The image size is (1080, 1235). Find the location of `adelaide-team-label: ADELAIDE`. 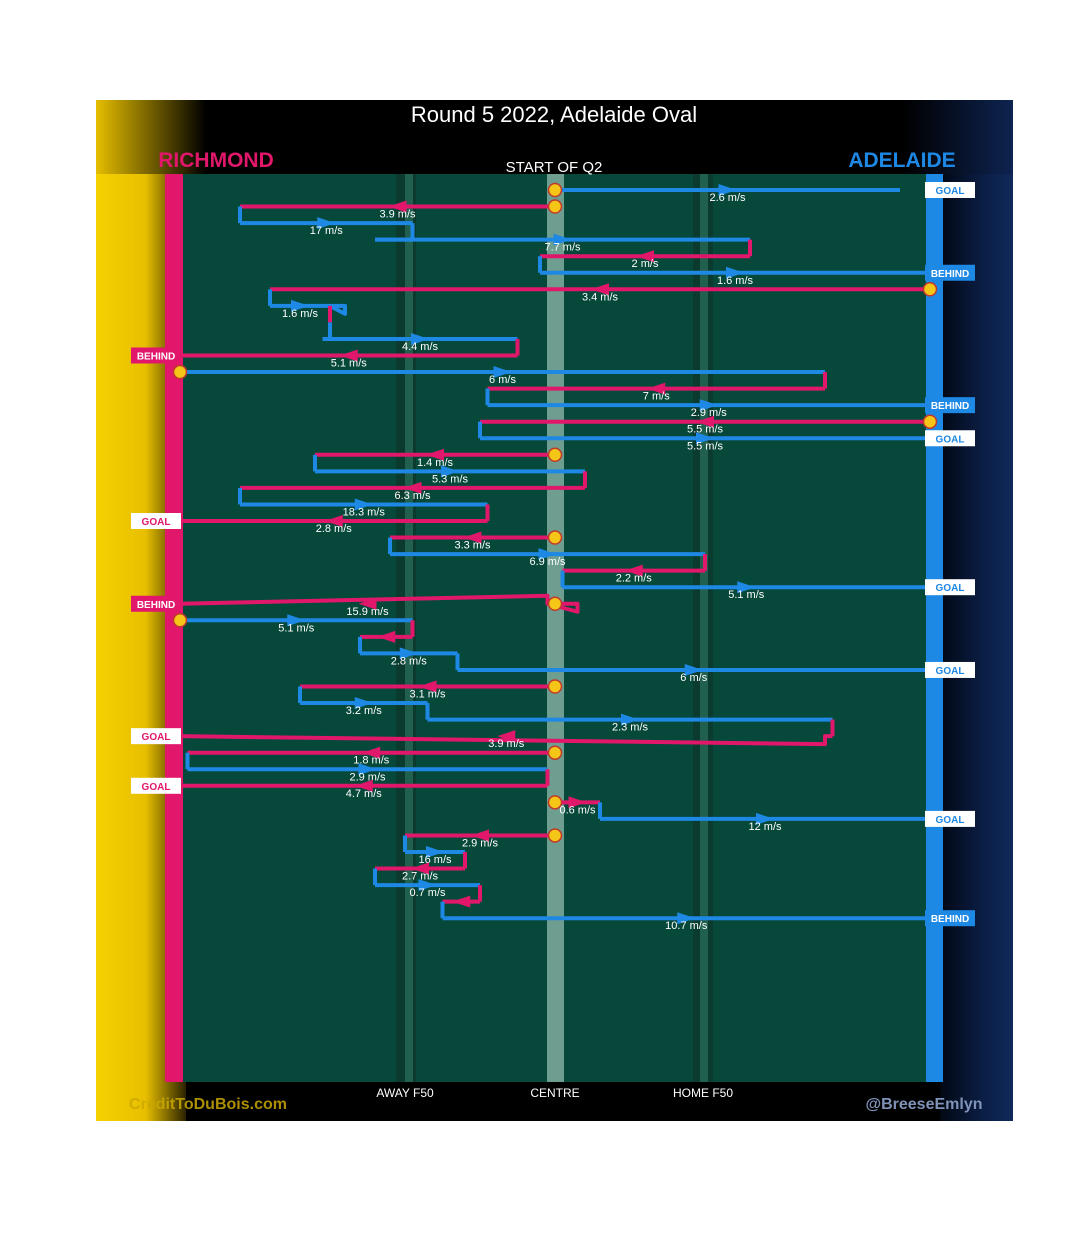

adelaide-team-label: ADELAIDE is located at coordinates (901, 160).